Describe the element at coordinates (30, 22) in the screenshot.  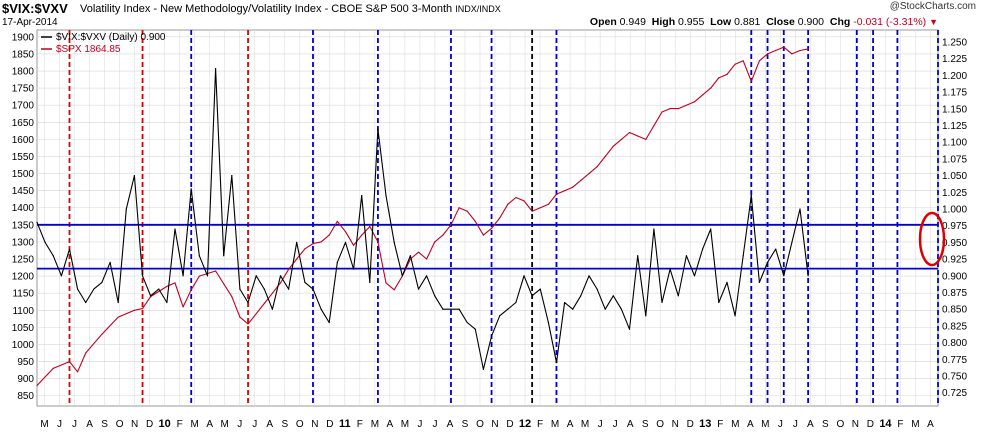
I see `chart-date: 17-Apr-2014` at that location.